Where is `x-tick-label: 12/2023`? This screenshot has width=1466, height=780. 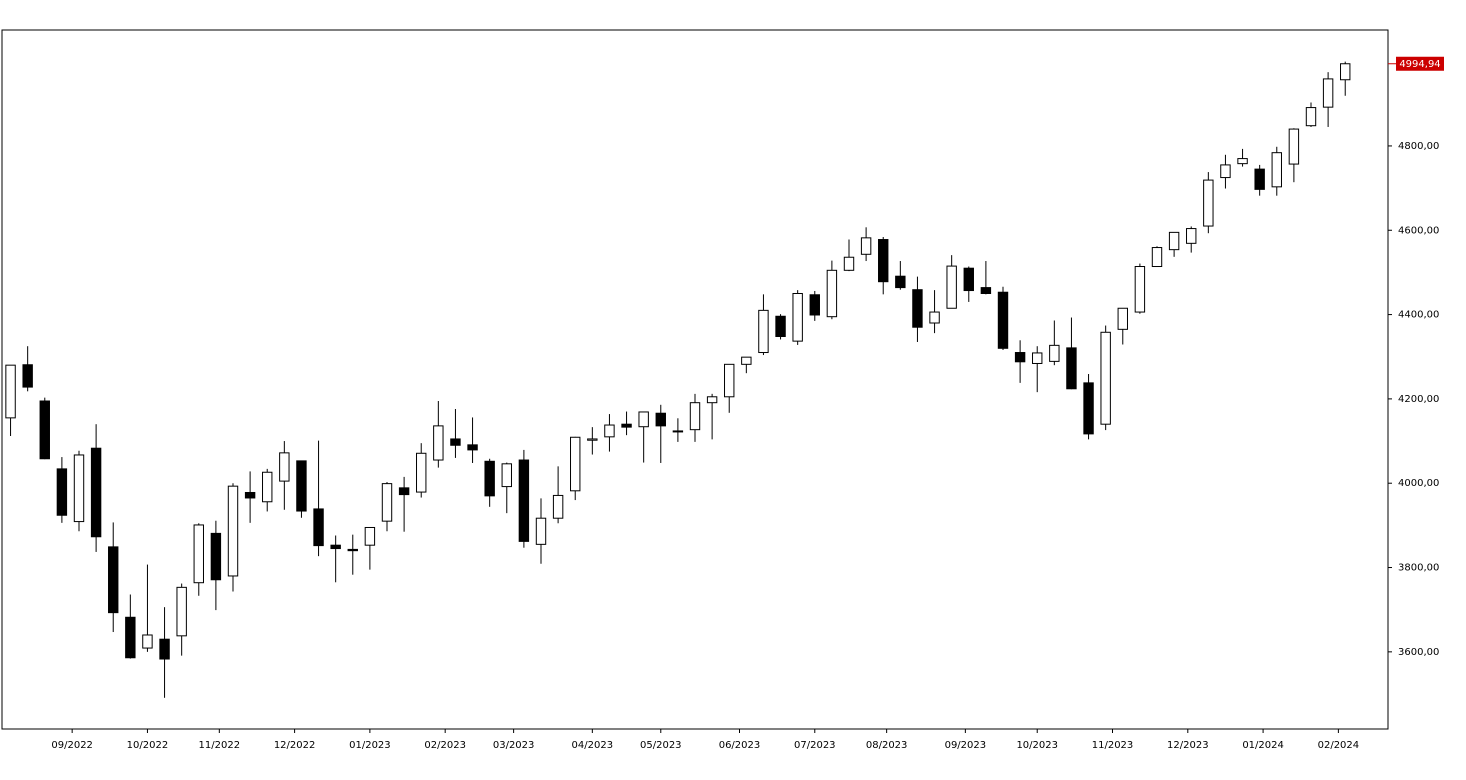
x-tick-label: 12/2023 is located at coordinates (1188, 745).